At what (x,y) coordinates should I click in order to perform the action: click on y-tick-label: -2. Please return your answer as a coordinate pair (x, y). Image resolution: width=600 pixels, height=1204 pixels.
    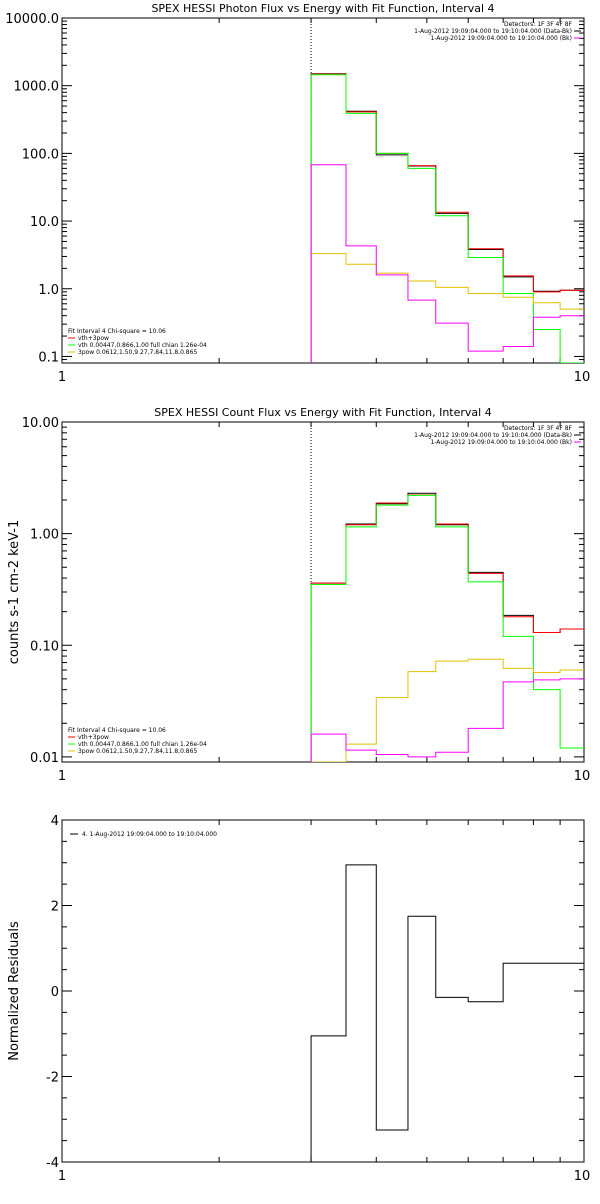
    Looking at the image, I should click on (52, 1078).